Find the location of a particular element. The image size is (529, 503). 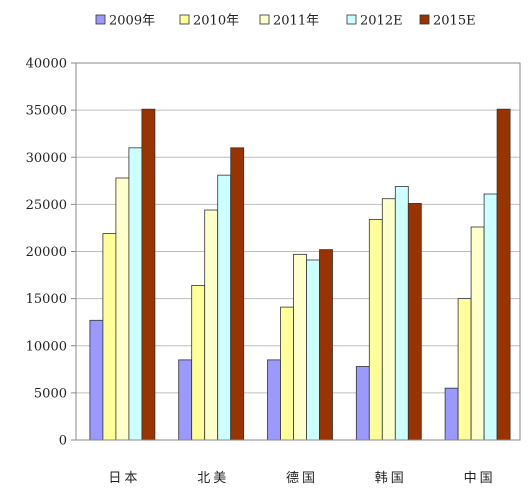

y-tick-label: 35000 is located at coordinates (46, 111).